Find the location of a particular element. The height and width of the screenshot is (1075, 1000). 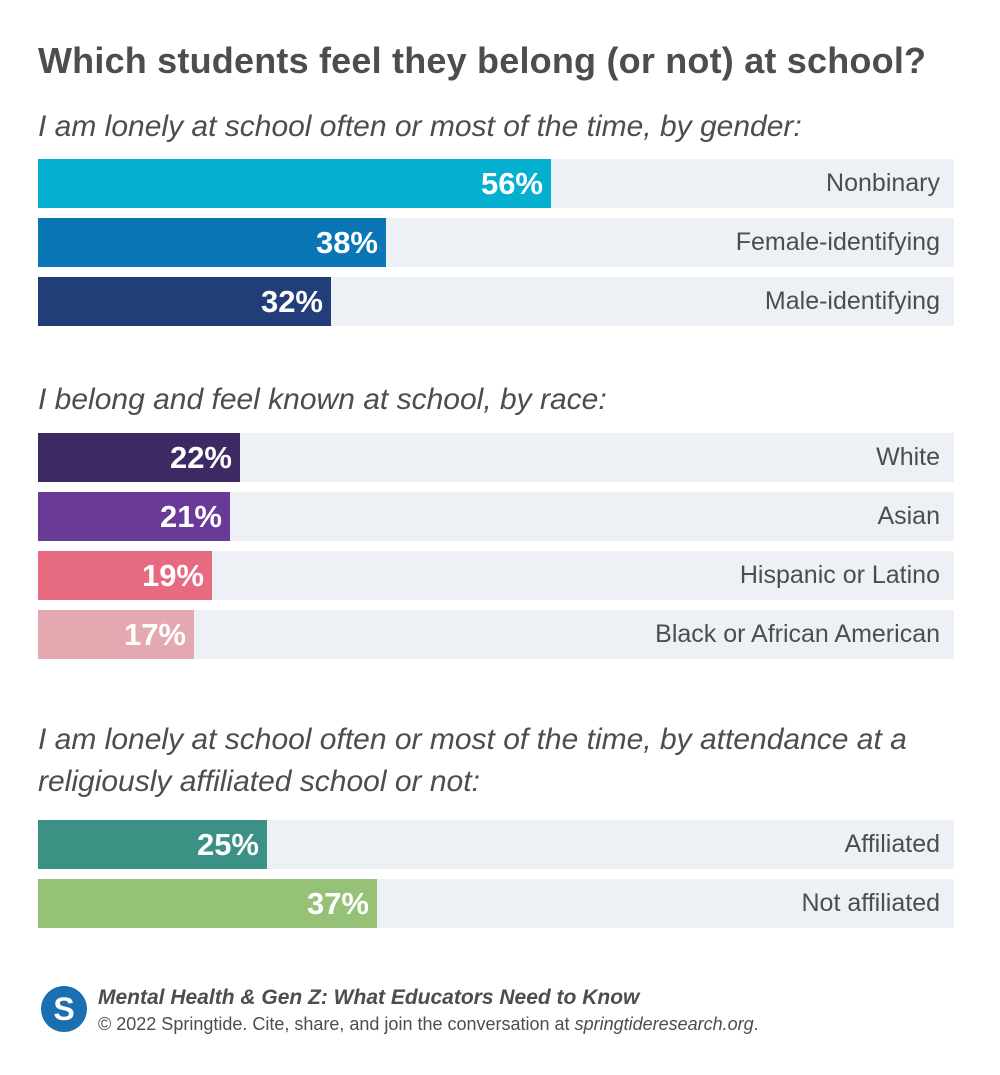

bar-row: 38% Female-identifying is located at coordinates (496, 242).